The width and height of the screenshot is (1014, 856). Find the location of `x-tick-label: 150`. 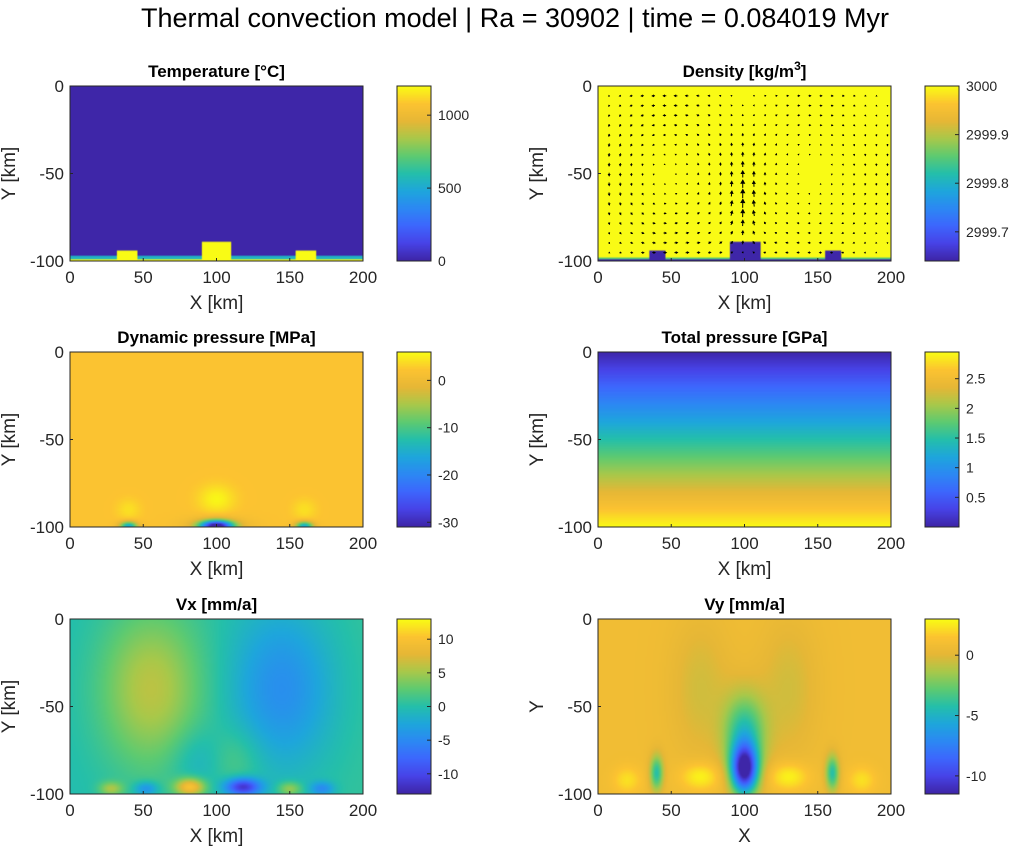

x-tick-label: 150 is located at coordinates (290, 810).